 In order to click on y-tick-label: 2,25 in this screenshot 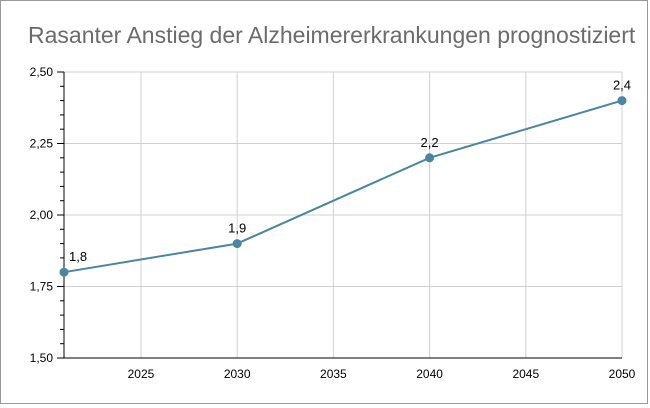, I will do `click(42, 144)`.